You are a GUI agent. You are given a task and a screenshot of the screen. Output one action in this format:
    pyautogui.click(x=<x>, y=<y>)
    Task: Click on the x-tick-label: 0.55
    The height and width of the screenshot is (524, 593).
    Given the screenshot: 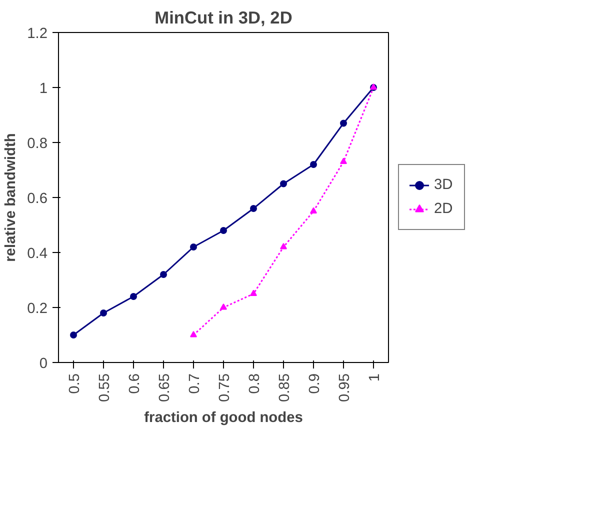 What is the action you would take?
    pyautogui.click(x=105, y=387)
    